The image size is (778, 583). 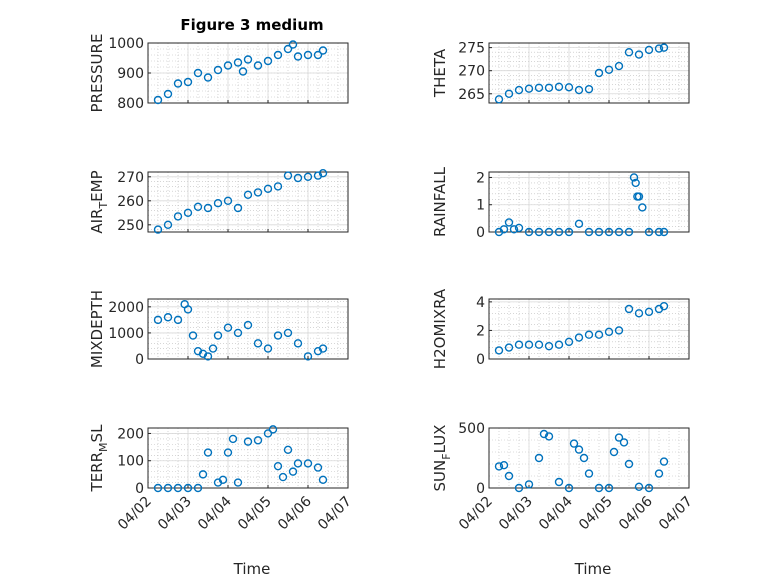 I want to click on x-tick-label: 04/04, so click(x=215, y=513).